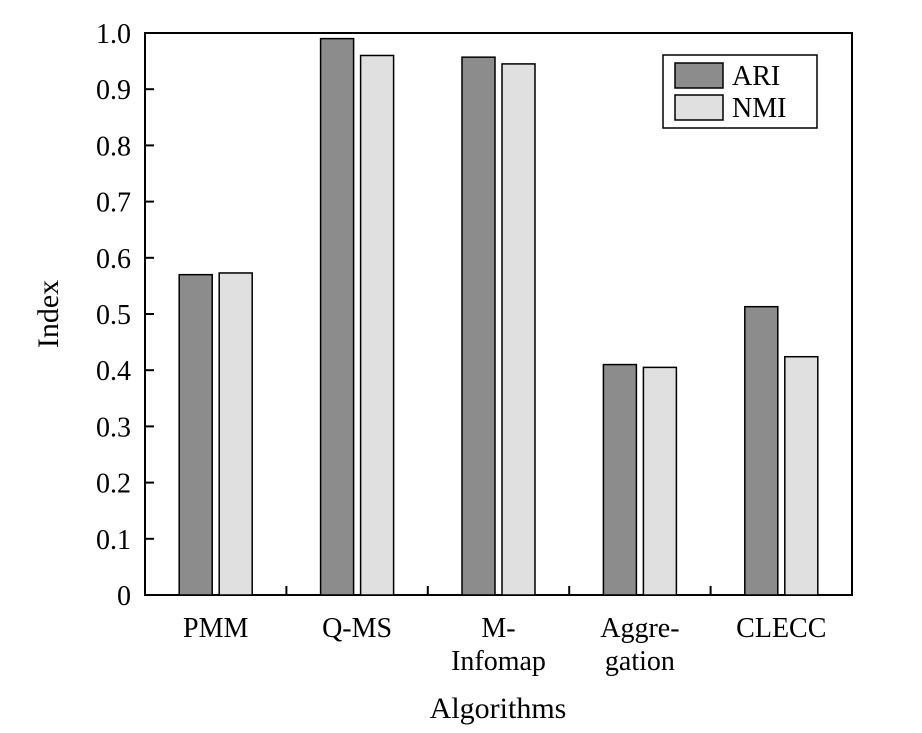 The width and height of the screenshot is (922, 733). I want to click on y-tick-label: 0.6, so click(113, 259).